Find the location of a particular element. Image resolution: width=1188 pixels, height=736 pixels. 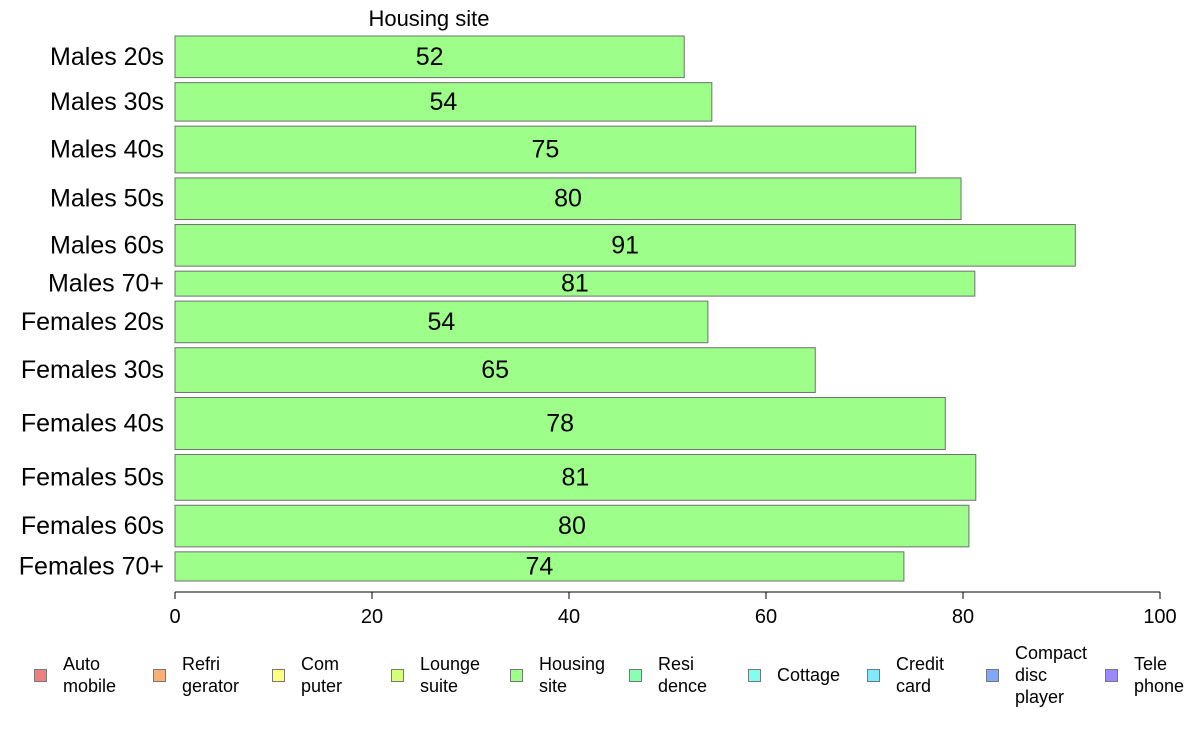

legend-label: Resi dence is located at coordinates (683, 675).